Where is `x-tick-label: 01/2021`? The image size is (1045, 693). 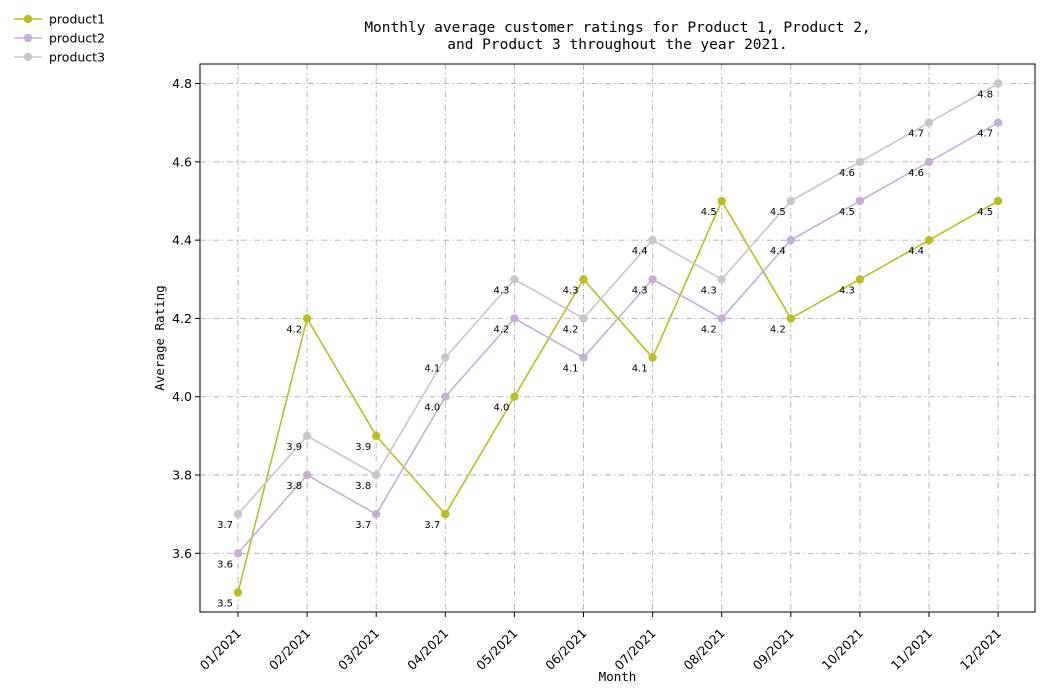
x-tick-label: 01/2021 is located at coordinates (220, 649).